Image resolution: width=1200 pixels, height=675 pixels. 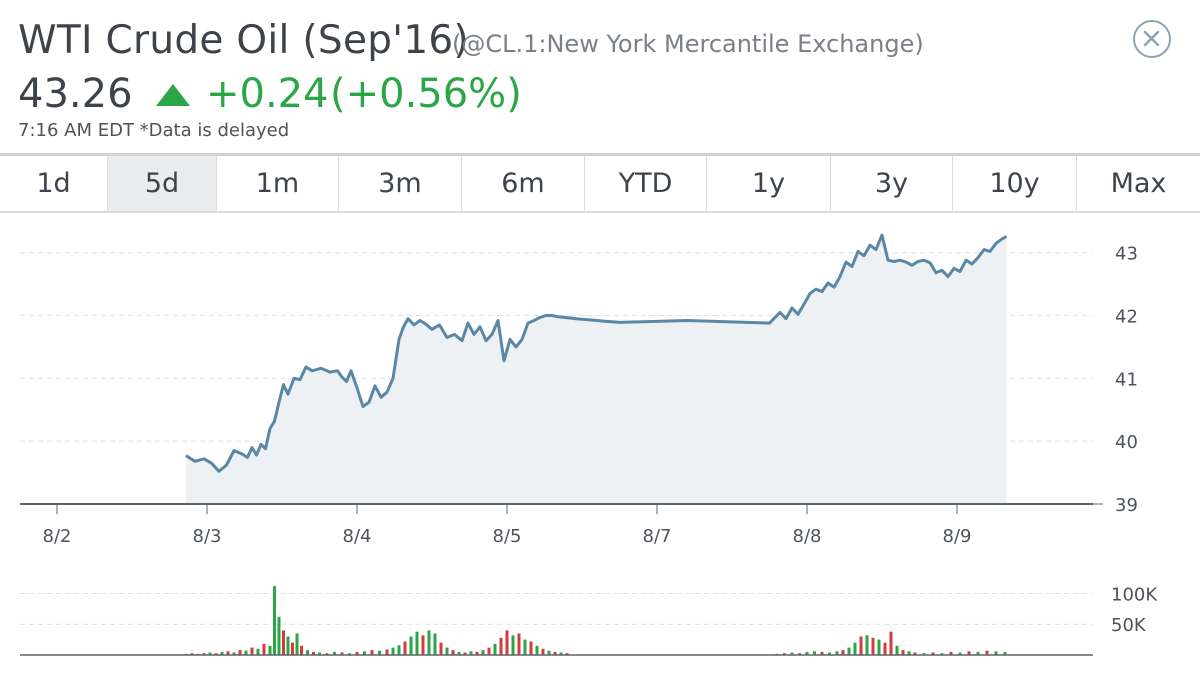 What do you see at coordinates (1126, 317) in the screenshot?
I see `y-tick-label: 42` at bounding box center [1126, 317].